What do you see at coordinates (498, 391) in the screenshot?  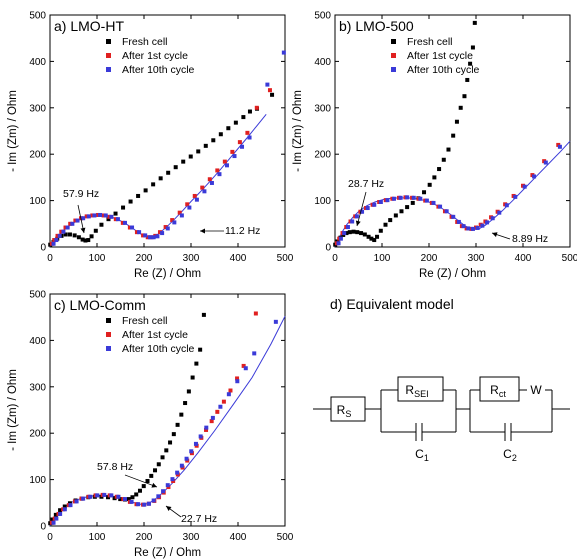 I see `label-rct: Rct` at bounding box center [498, 391].